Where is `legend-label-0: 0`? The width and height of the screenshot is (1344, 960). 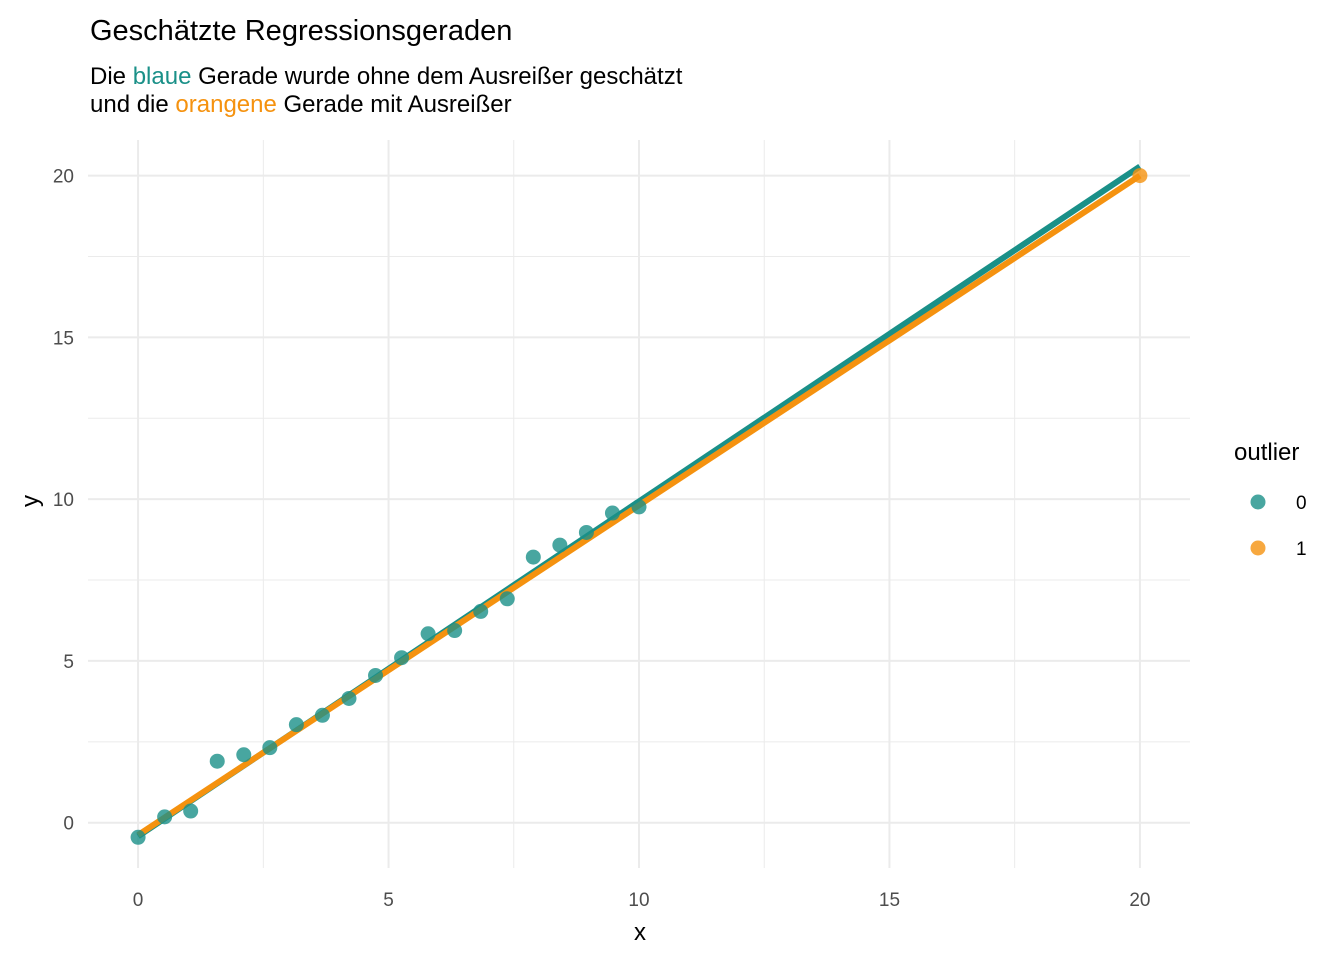
legend-label-0: 0 is located at coordinates (1301, 503).